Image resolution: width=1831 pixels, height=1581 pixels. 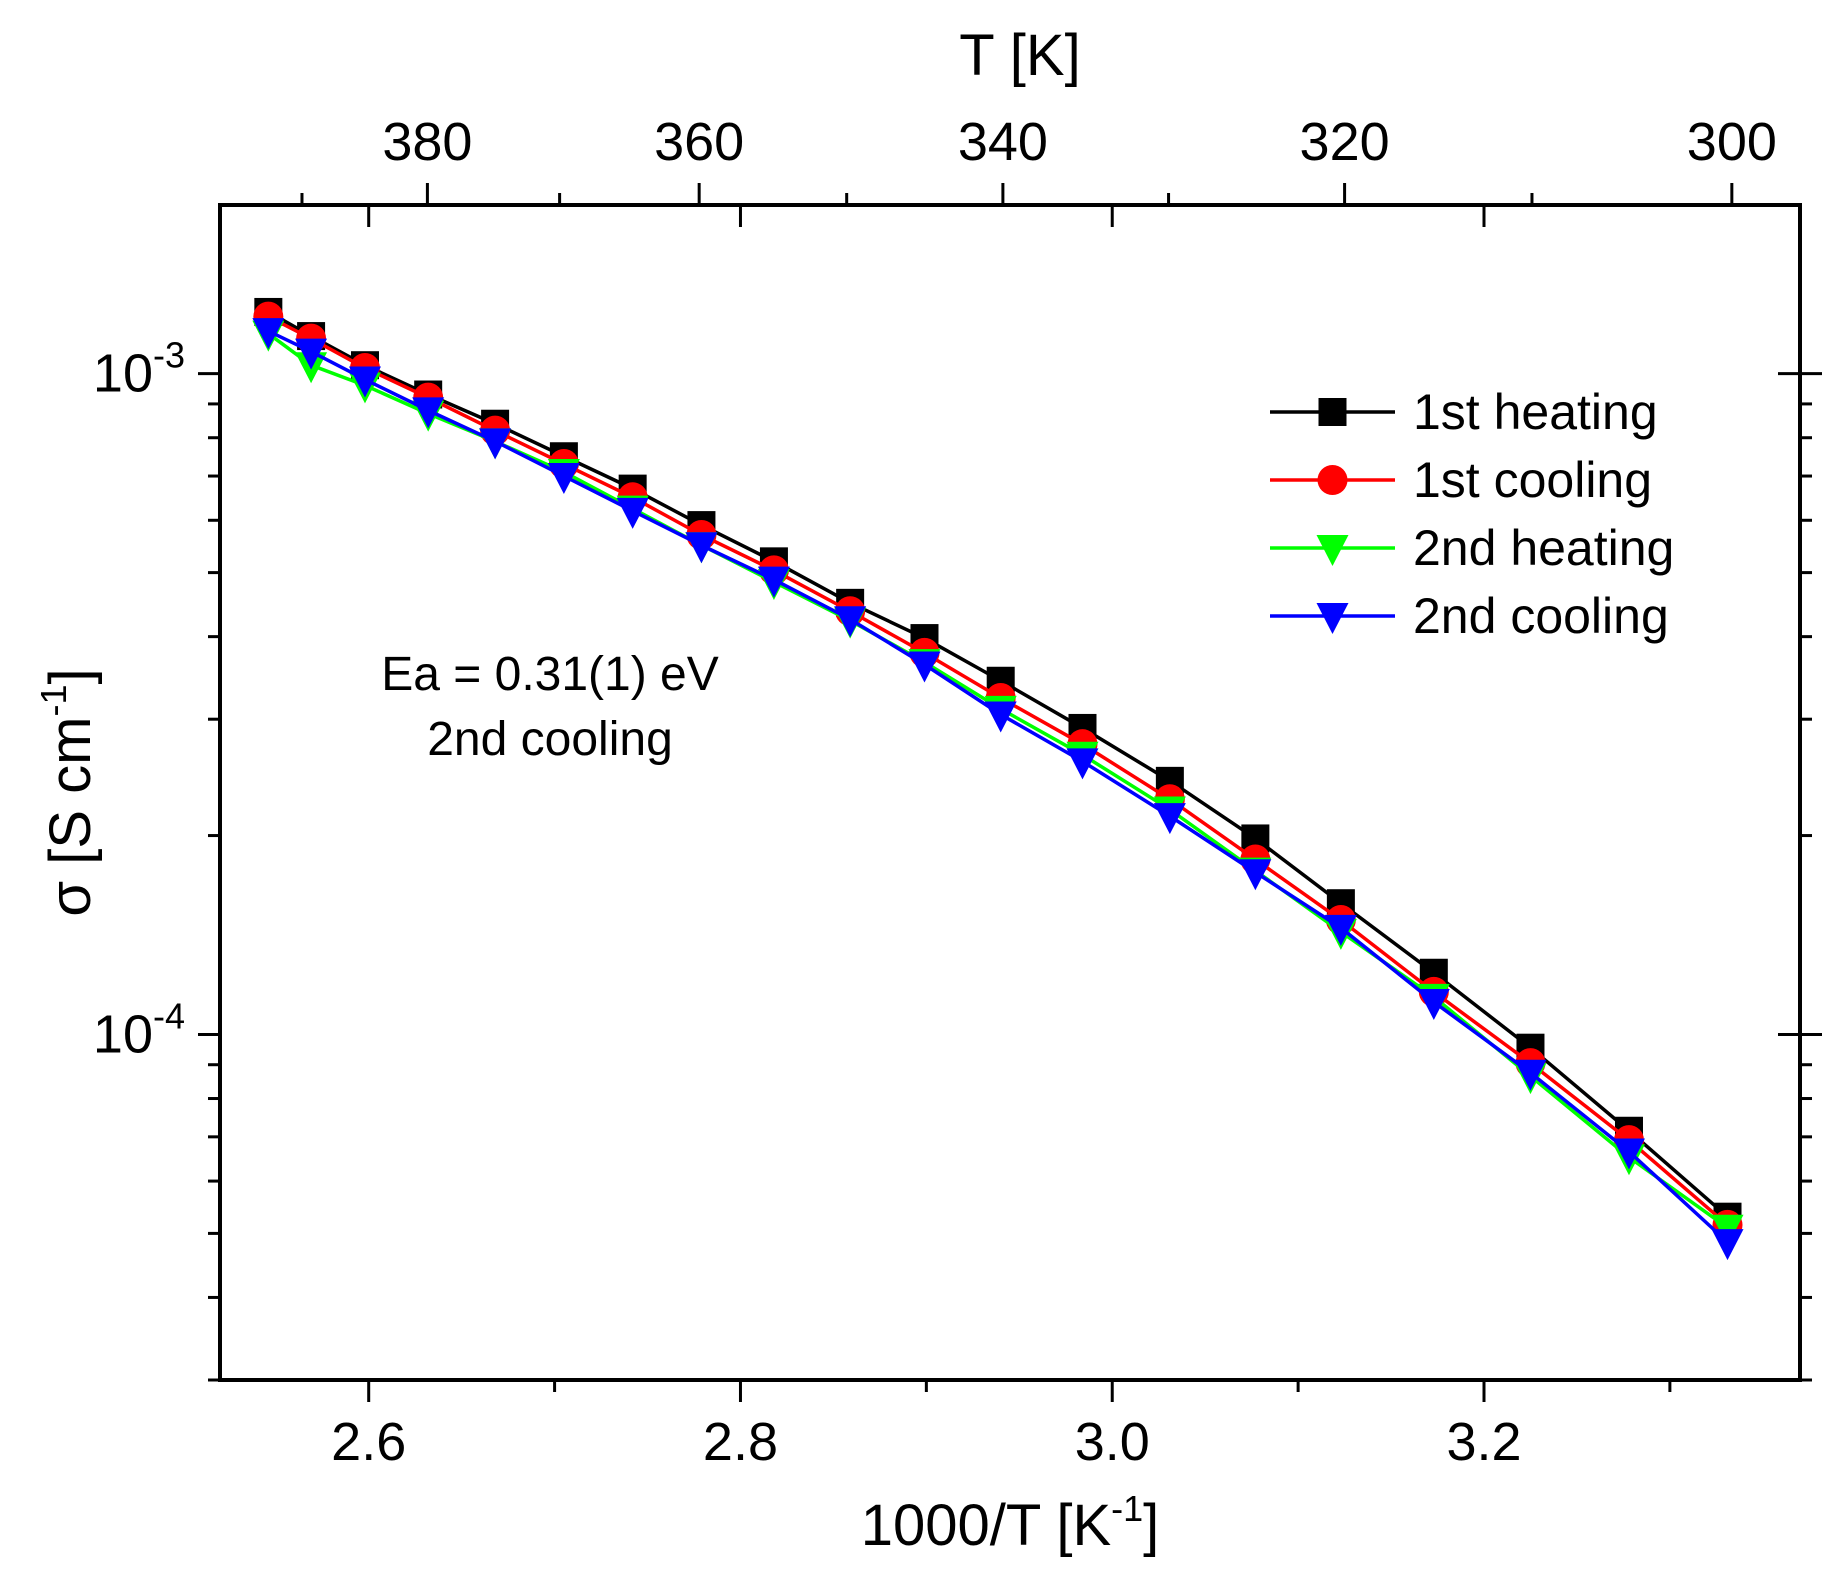 I want to click on y-axis-title: σ [S cm-1], so click(x=68, y=792).